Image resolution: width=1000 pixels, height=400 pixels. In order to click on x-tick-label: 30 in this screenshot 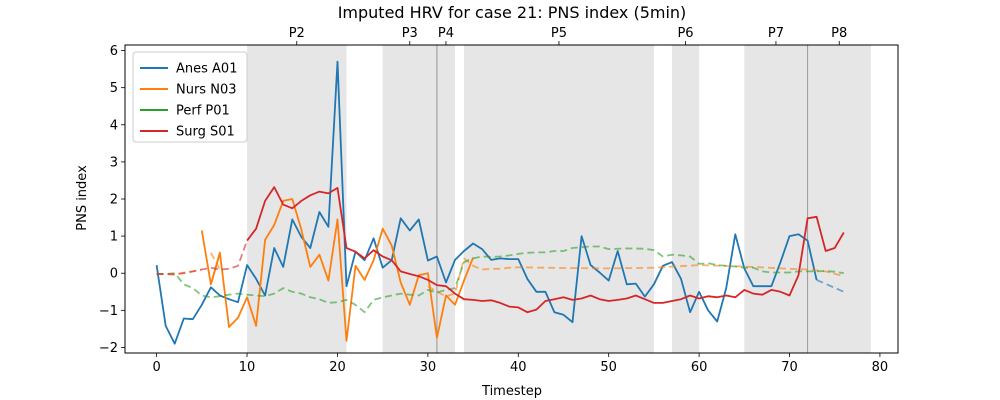, I will do `click(428, 367)`.